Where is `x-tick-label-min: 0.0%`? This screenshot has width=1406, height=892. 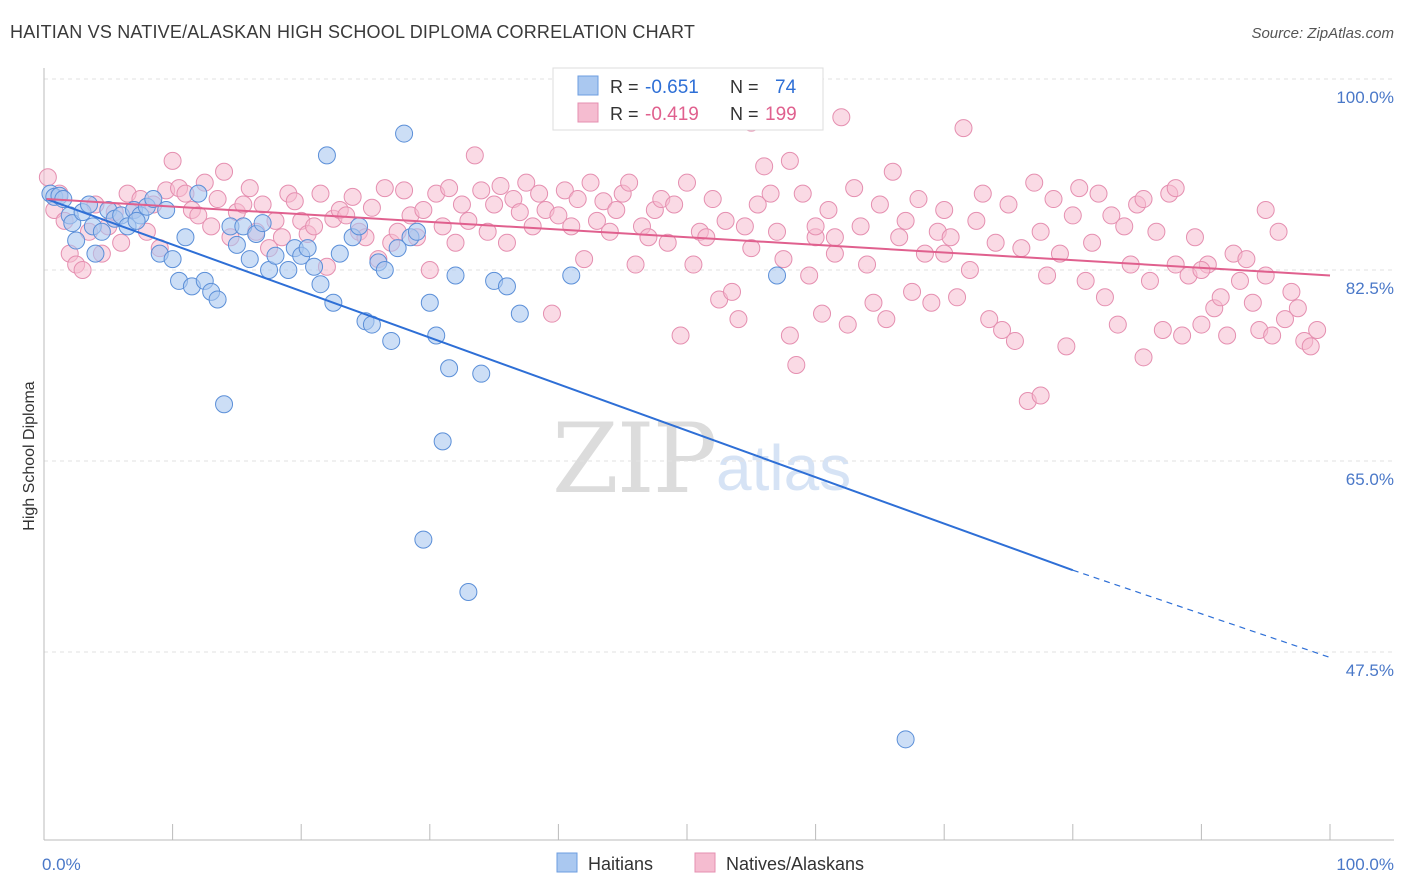
x-tick-label-min: 0.0% is located at coordinates (61, 864).